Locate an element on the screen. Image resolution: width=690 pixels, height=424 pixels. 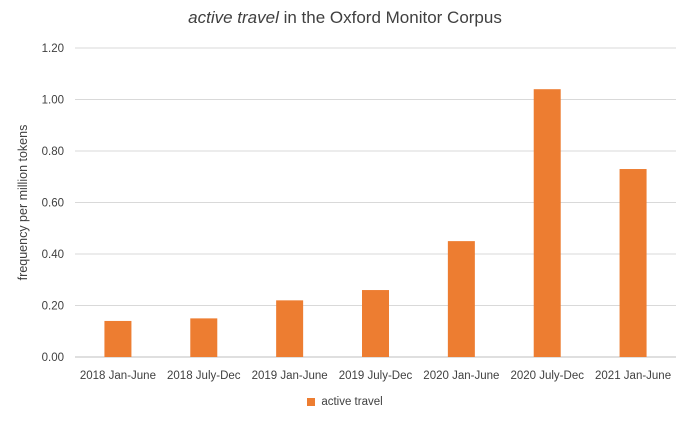
x-tick-label: 2020 July-Dec is located at coordinates (547, 376).